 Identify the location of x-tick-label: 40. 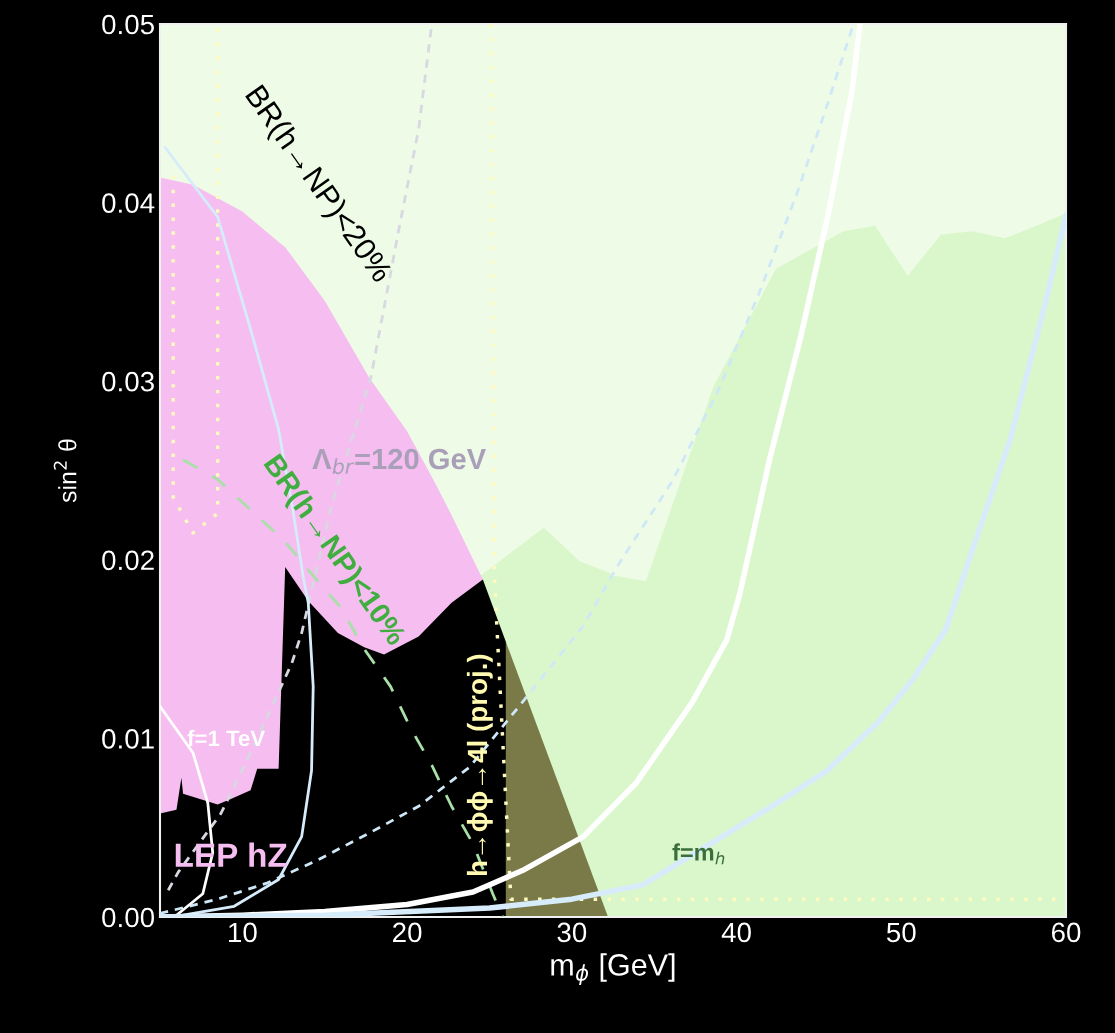
(736, 932).